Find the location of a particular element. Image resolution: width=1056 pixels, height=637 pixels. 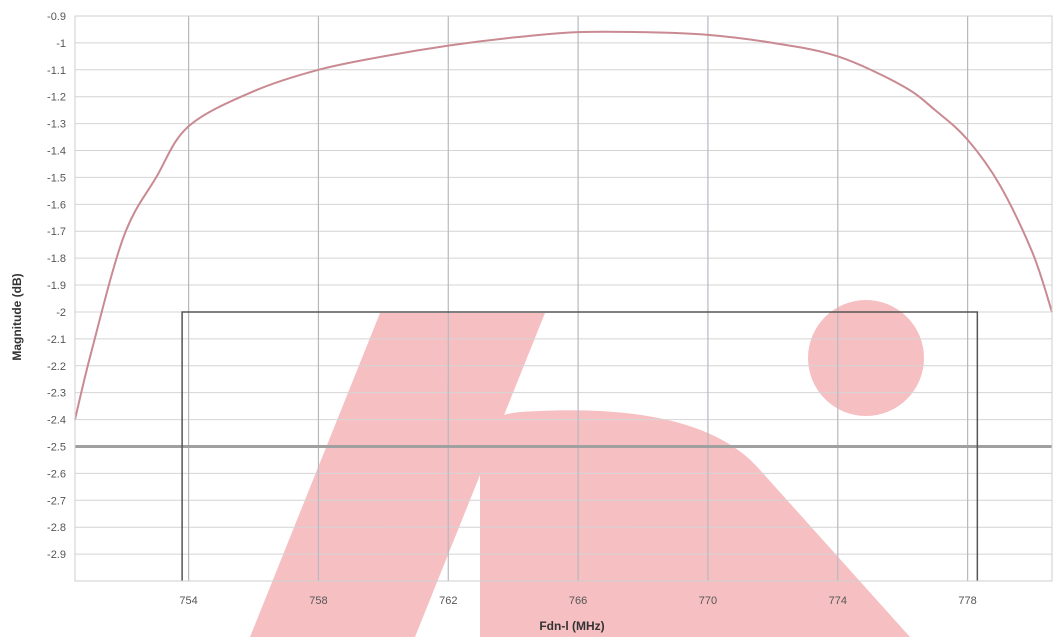

x-tick-label: 778 is located at coordinates (967, 601).